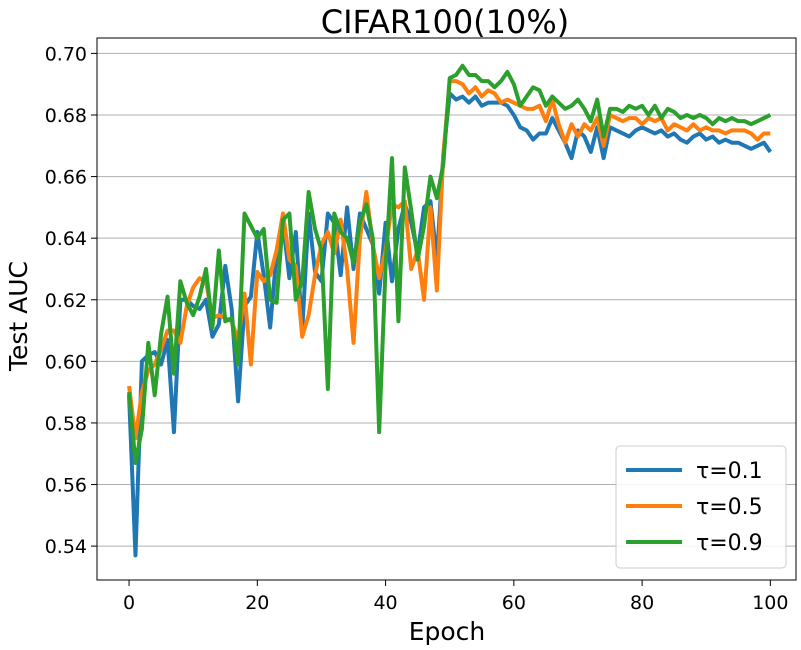  I want to click on y-tick-label: 0.70, so click(66, 54).